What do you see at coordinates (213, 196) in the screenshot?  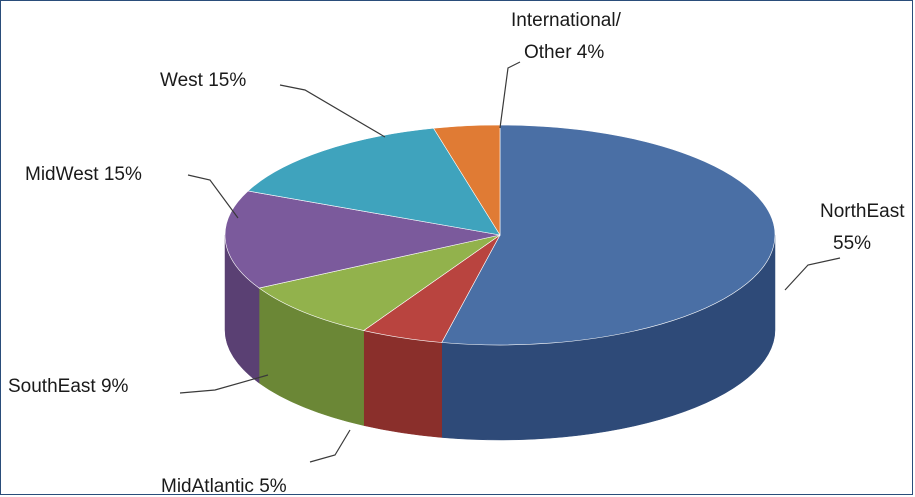 I see `leader-line-midwest` at bounding box center [213, 196].